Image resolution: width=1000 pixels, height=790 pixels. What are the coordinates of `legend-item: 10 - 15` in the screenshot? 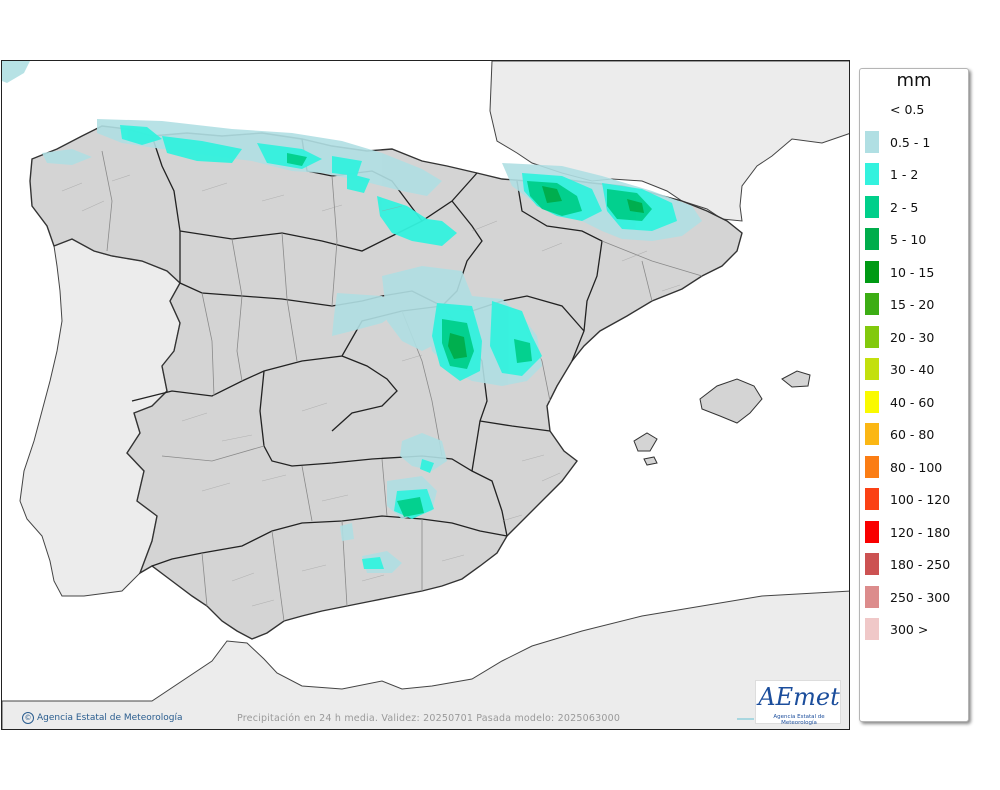 It's located at (914, 272).